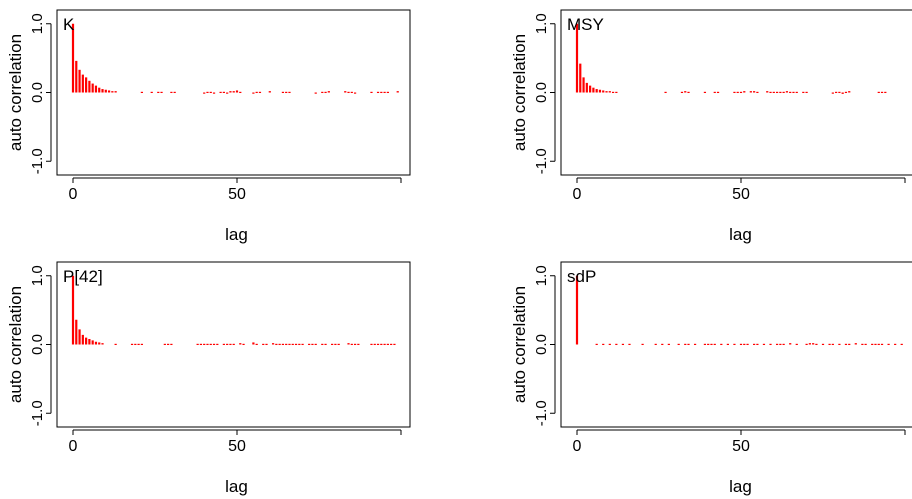 The image size is (912, 499). I want to click on x-tick-label: 50, so click(741, 446).